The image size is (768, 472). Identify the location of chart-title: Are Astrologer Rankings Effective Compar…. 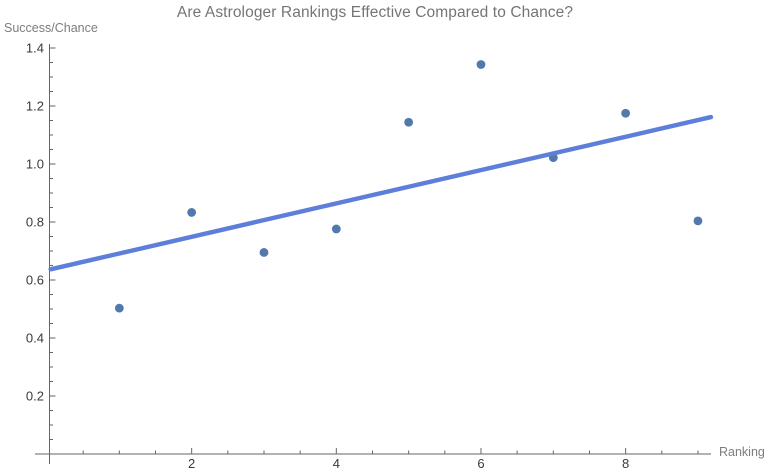
(375, 12).